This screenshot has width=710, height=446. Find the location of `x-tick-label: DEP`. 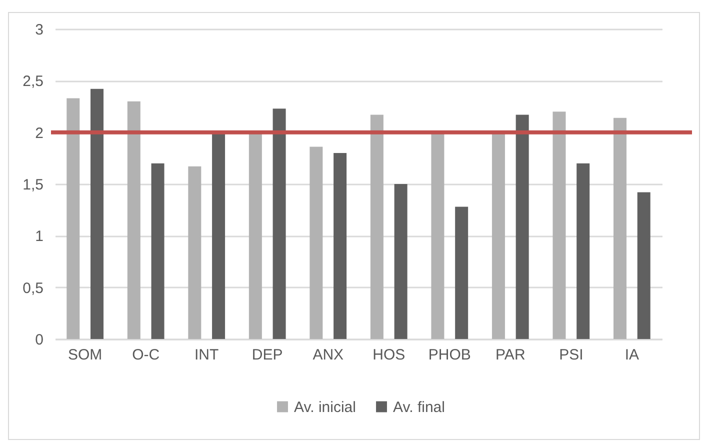

x-tick-label: DEP is located at coordinates (267, 355).